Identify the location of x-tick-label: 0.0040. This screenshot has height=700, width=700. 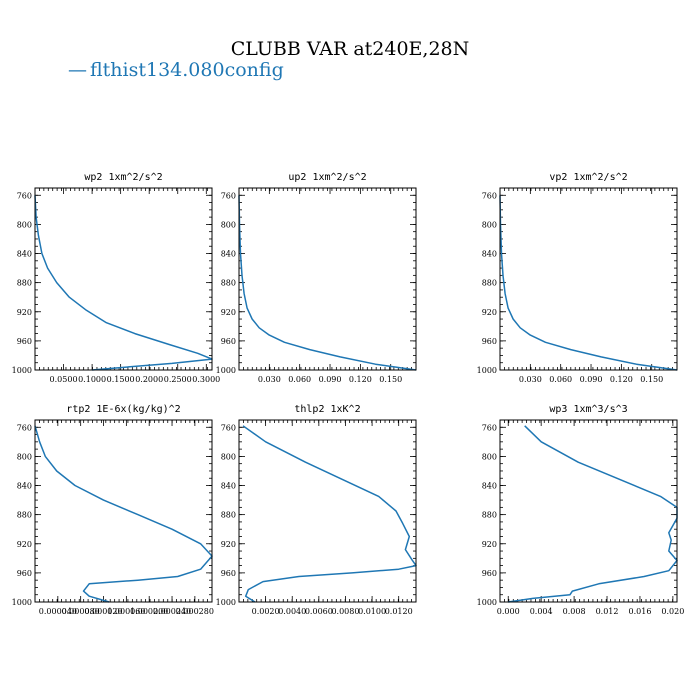
(292, 611).